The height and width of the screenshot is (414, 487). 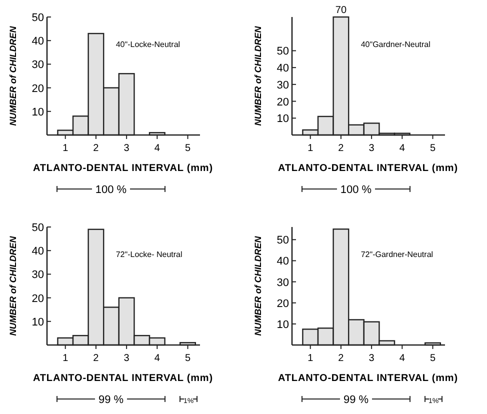 What do you see at coordinates (395, 44) in the screenshot?
I see `text: 40"Gardner-Neutral` at bounding box center [395, 44].